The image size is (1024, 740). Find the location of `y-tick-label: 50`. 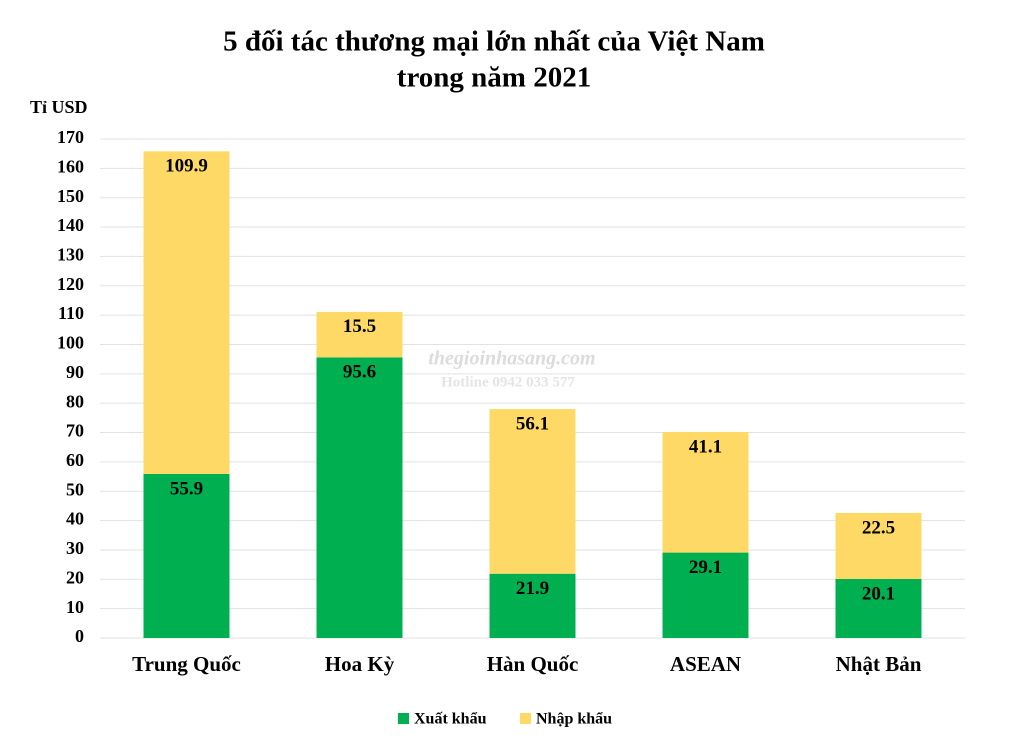

y-tick-label: 50 is located at coordinates (75, 489).